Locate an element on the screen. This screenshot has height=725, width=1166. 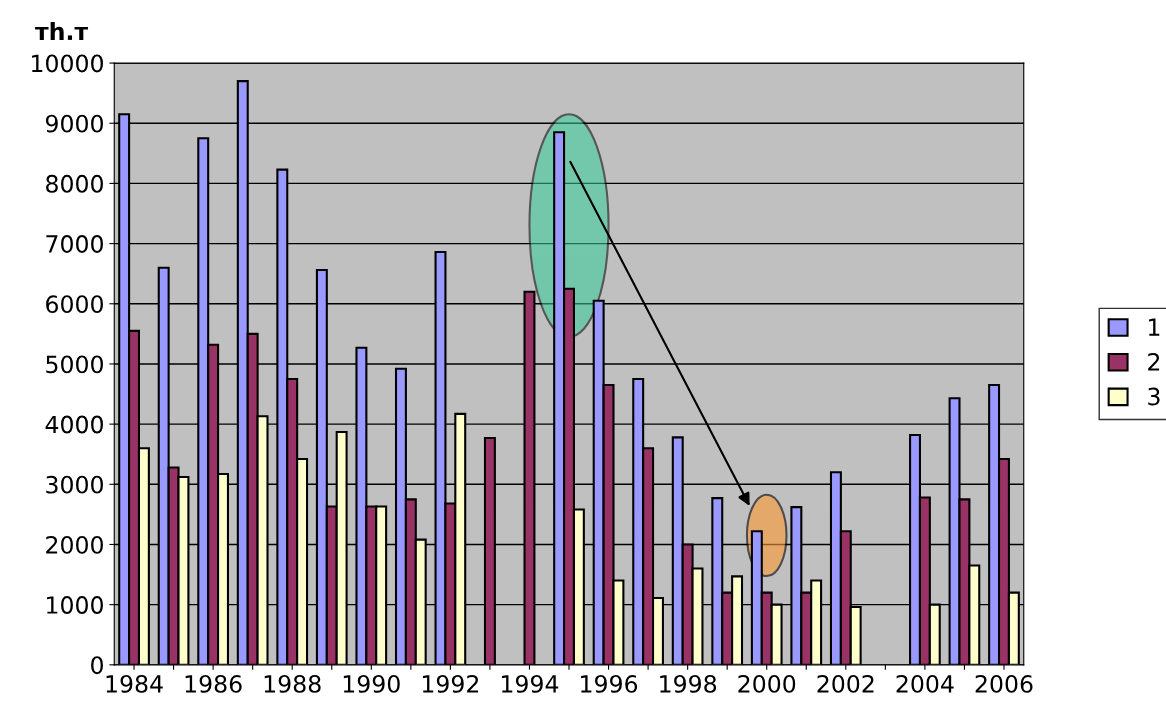
x-tick-label: 1990 is located at coordinates (371, 683).